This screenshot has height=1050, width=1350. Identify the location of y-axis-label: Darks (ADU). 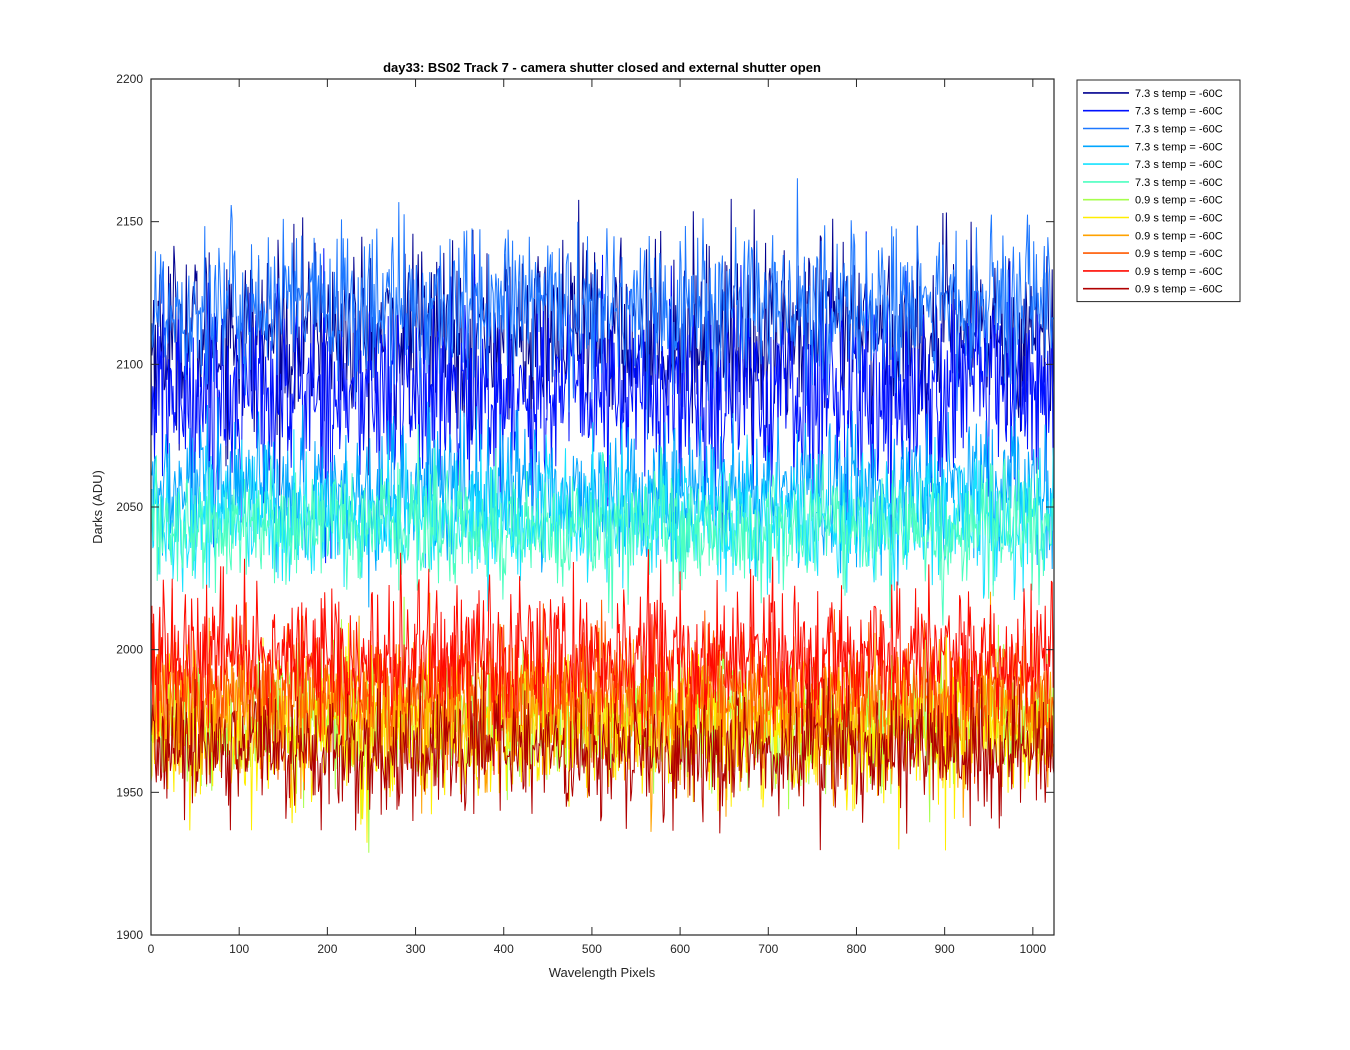
(97, 507).